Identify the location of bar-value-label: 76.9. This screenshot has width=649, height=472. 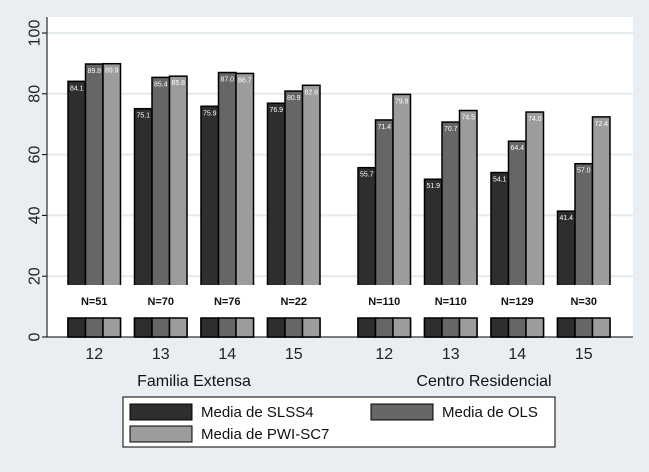
(276, 110).